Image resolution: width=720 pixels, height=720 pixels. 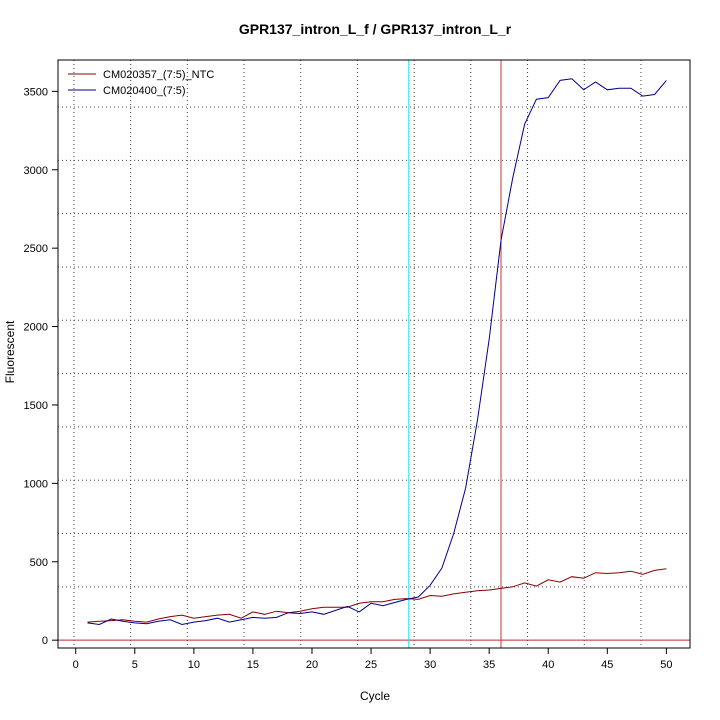 What do you see at coordinates (36, 171) in the screenshot?
I see `y-tick-label: 3000` at bounding box center [36, 171].